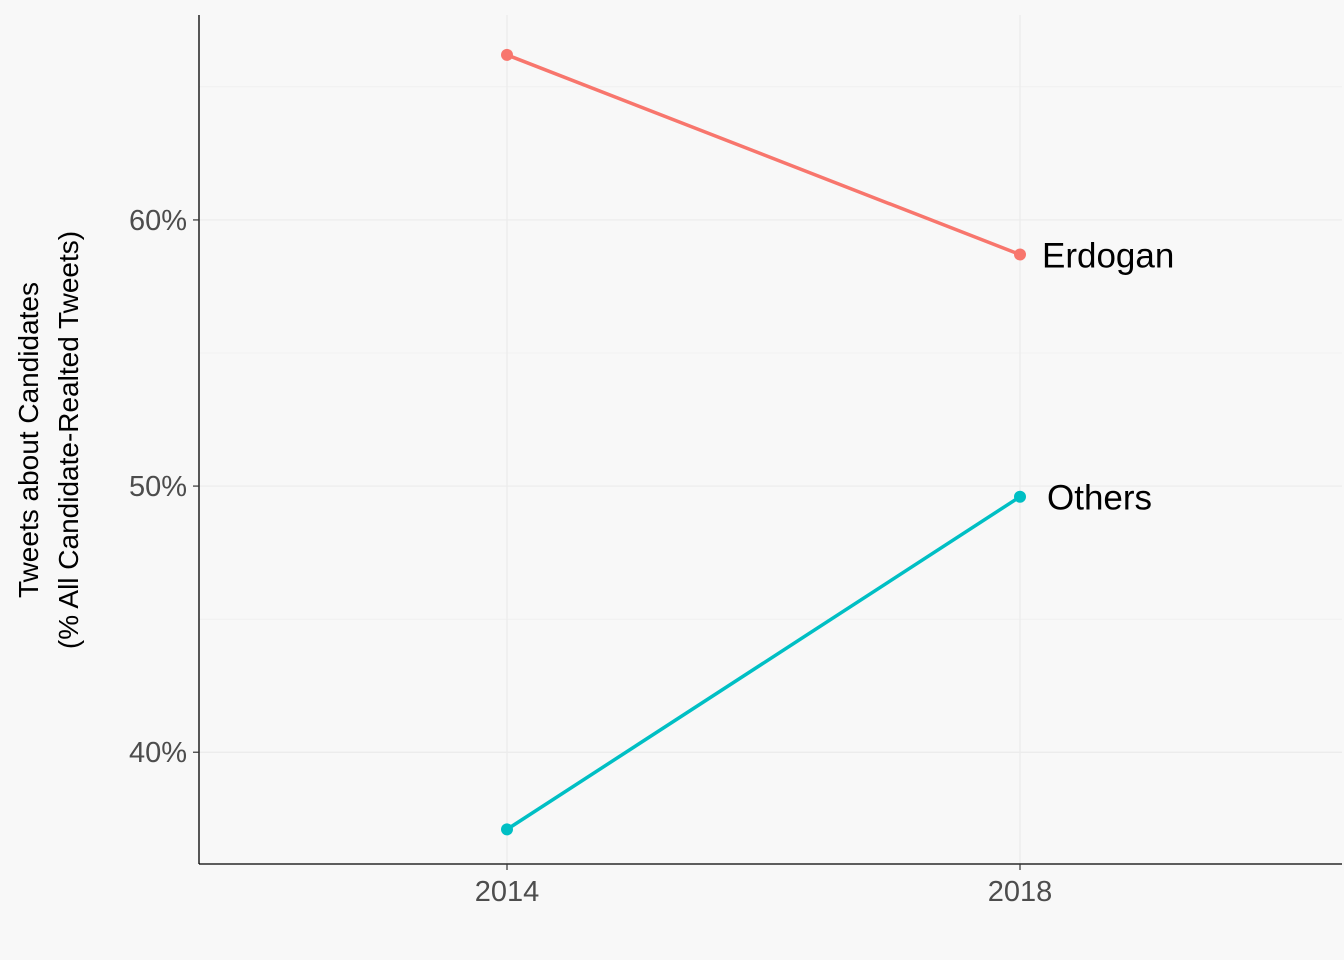 The height and width of the screenshot is (960, 1344). Describe the element at coordinates (507, 892) in the screenshot. I see `x-tick-label: 2014` at that location.